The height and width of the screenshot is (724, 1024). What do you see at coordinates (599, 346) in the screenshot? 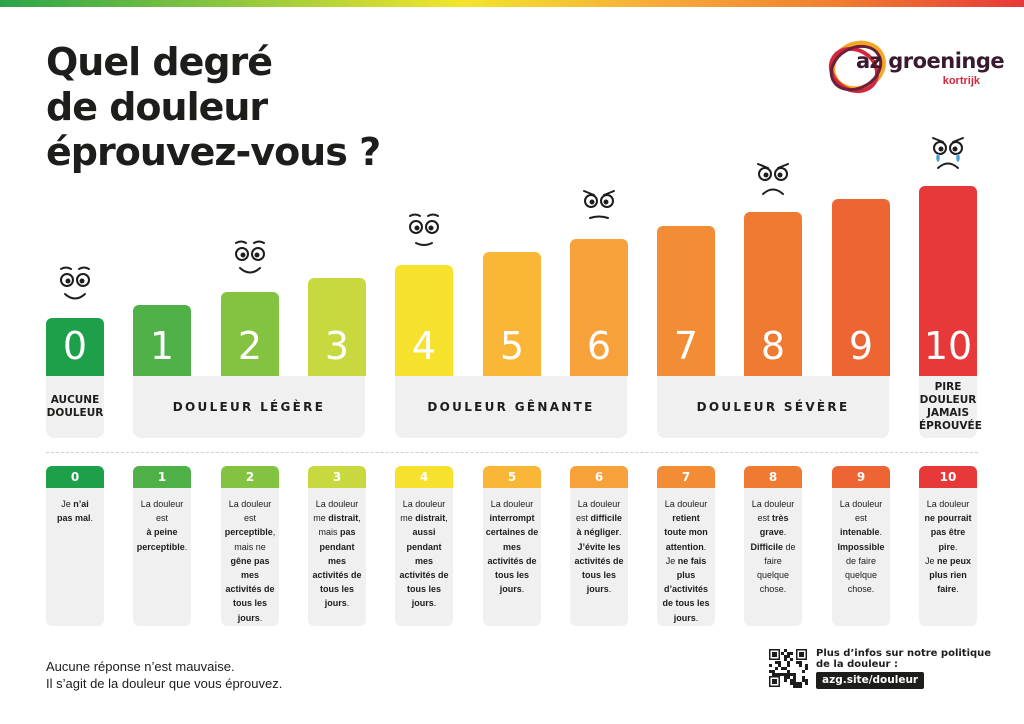
I see `bar-label-6: 6` at bounding box center [599, 346].